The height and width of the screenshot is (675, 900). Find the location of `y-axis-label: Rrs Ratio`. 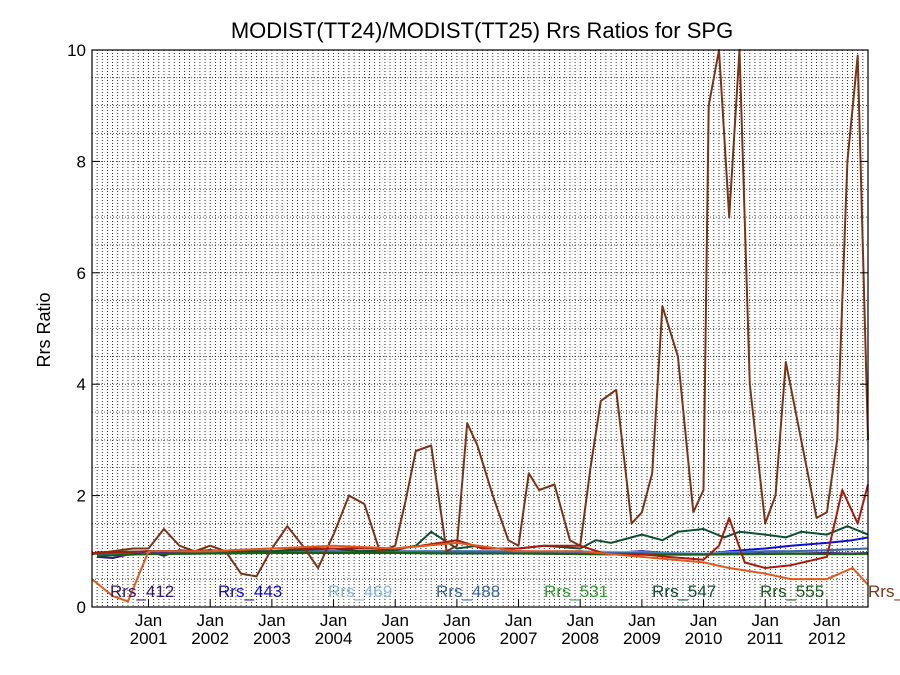

y-axis-label: Rrs Ratio is located at coordinates (44, 329).